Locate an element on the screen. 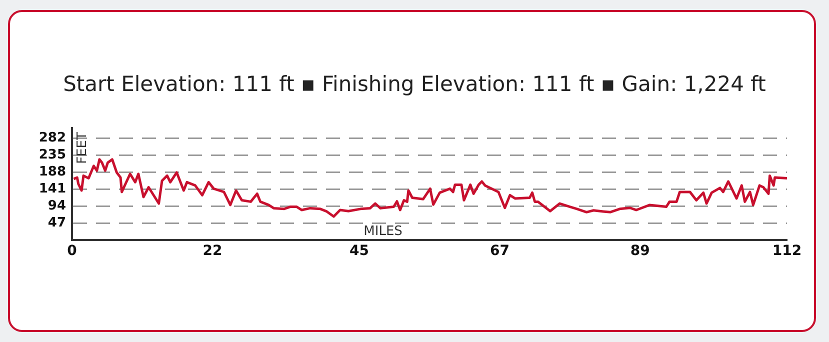  y-tick-label: 141 is located at coordinates (52, 188).